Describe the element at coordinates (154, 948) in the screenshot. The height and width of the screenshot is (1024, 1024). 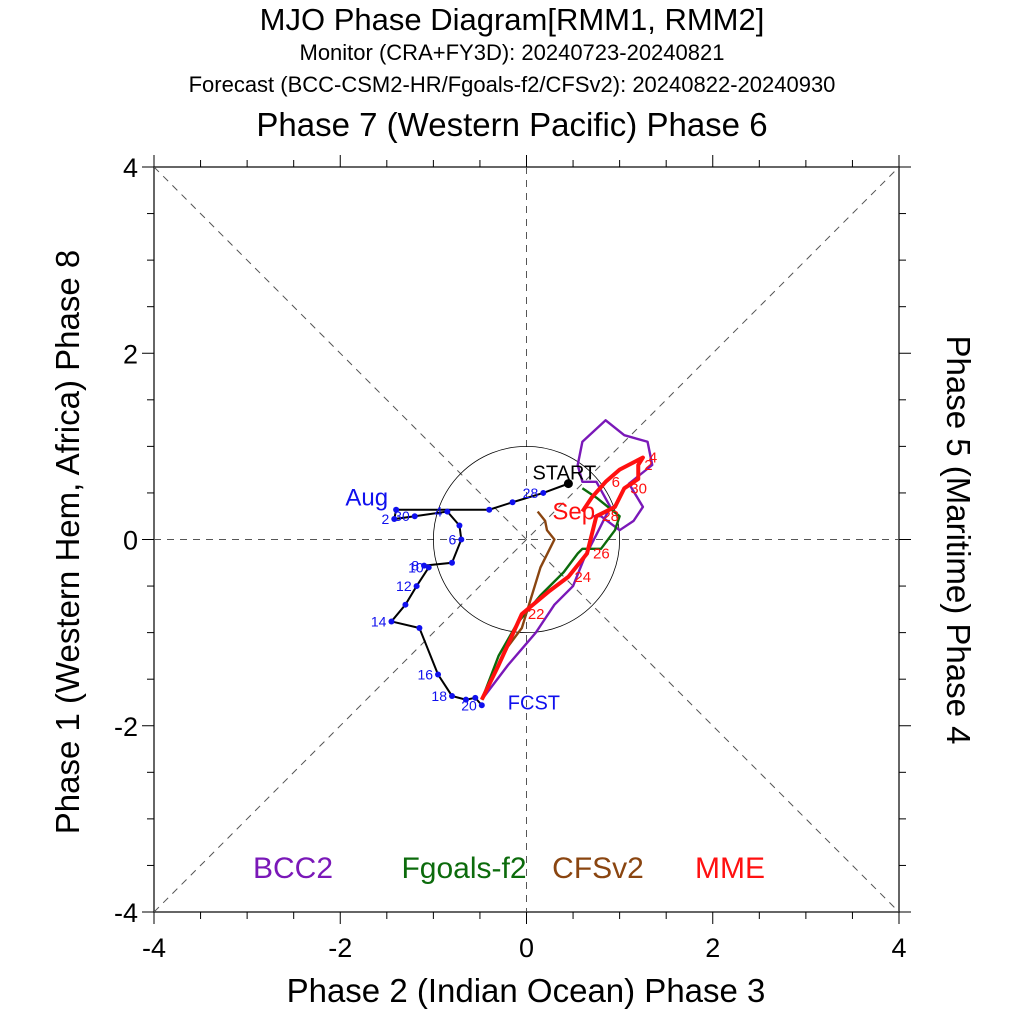
I see `x-tick-label: -4` at that location.